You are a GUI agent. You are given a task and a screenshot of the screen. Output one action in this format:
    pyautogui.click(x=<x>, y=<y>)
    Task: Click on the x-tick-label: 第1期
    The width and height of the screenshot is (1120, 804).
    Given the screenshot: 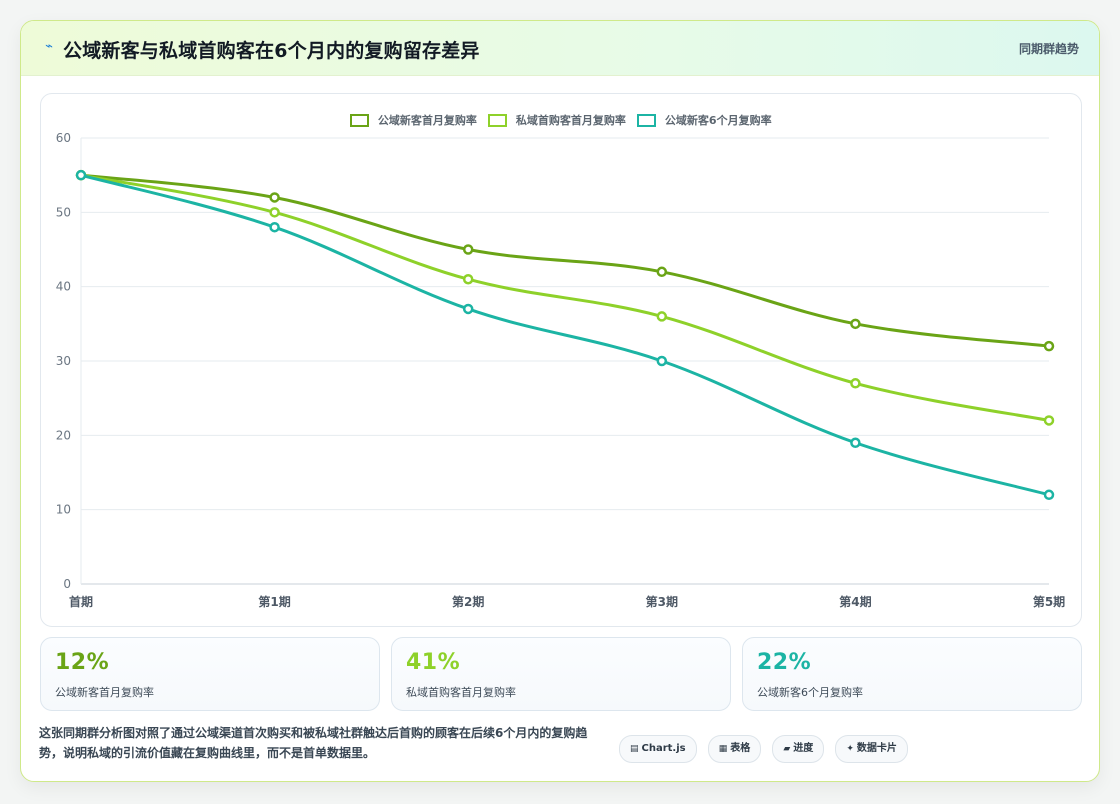 What is the action you would take?
    pyautogui.click(x=274, y=601)
    